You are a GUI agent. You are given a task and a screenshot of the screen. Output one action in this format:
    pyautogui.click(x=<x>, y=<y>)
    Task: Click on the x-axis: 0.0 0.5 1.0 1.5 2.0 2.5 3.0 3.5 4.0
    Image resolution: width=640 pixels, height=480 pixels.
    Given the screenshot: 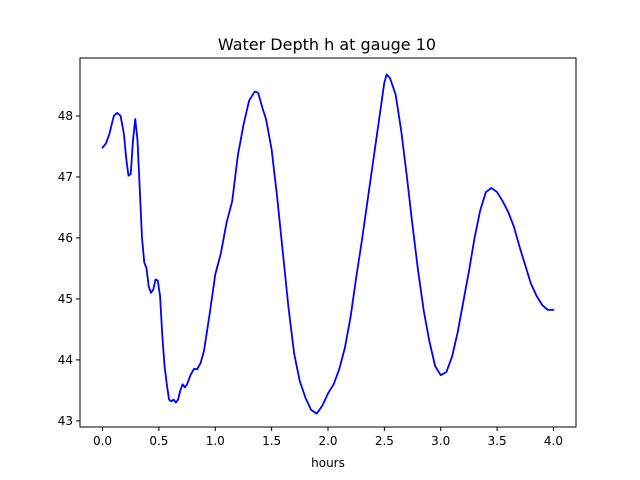 What is the action you would take?
    pyautogui.click(x=328, y=437)
    